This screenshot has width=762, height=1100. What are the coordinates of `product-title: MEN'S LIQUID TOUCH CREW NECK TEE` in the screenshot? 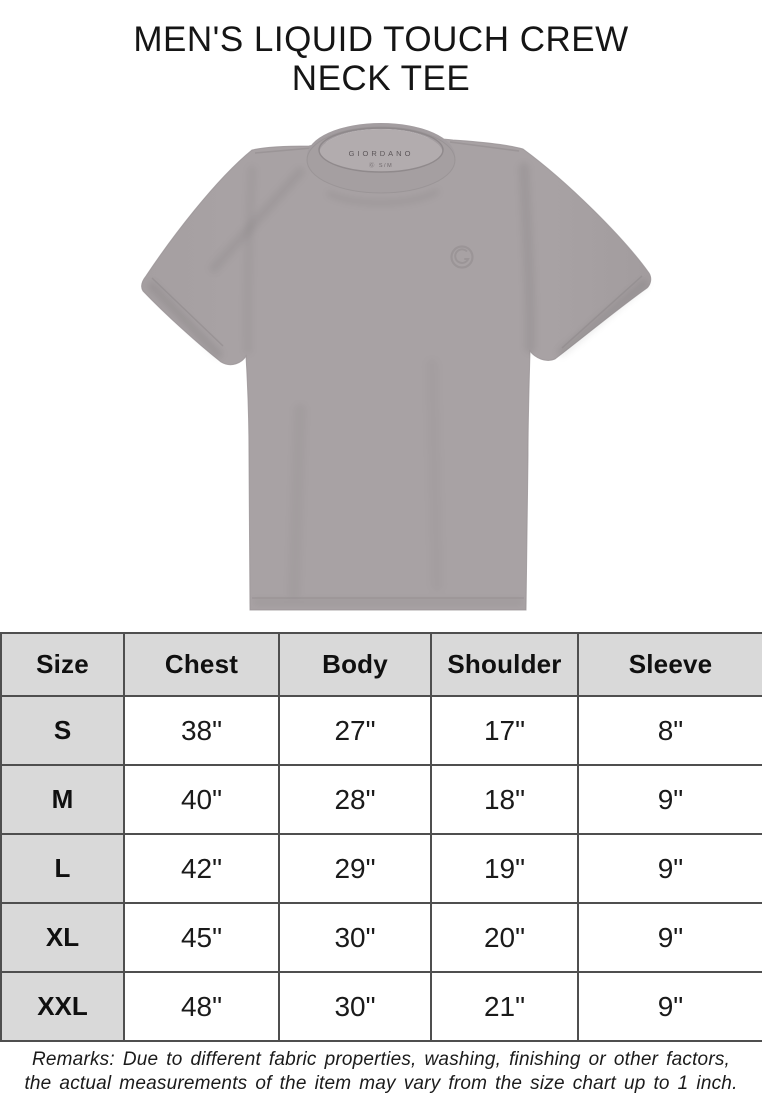 It's located at (381, 59).